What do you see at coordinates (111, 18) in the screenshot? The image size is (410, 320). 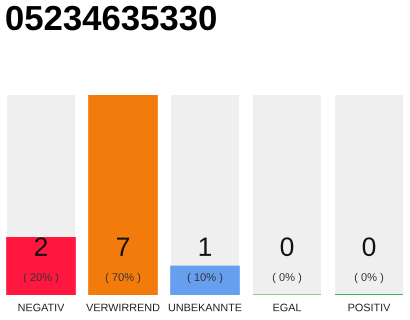 I see `chart-title: 05234635330` at bounding box center [111, 18].